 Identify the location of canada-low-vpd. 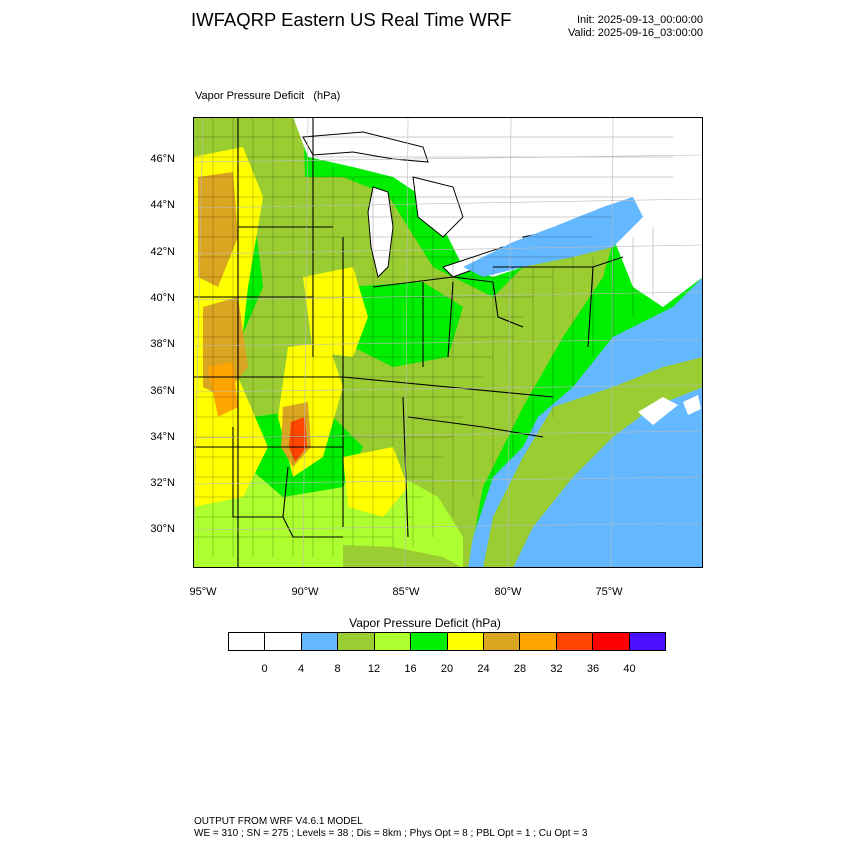
(498, 212).